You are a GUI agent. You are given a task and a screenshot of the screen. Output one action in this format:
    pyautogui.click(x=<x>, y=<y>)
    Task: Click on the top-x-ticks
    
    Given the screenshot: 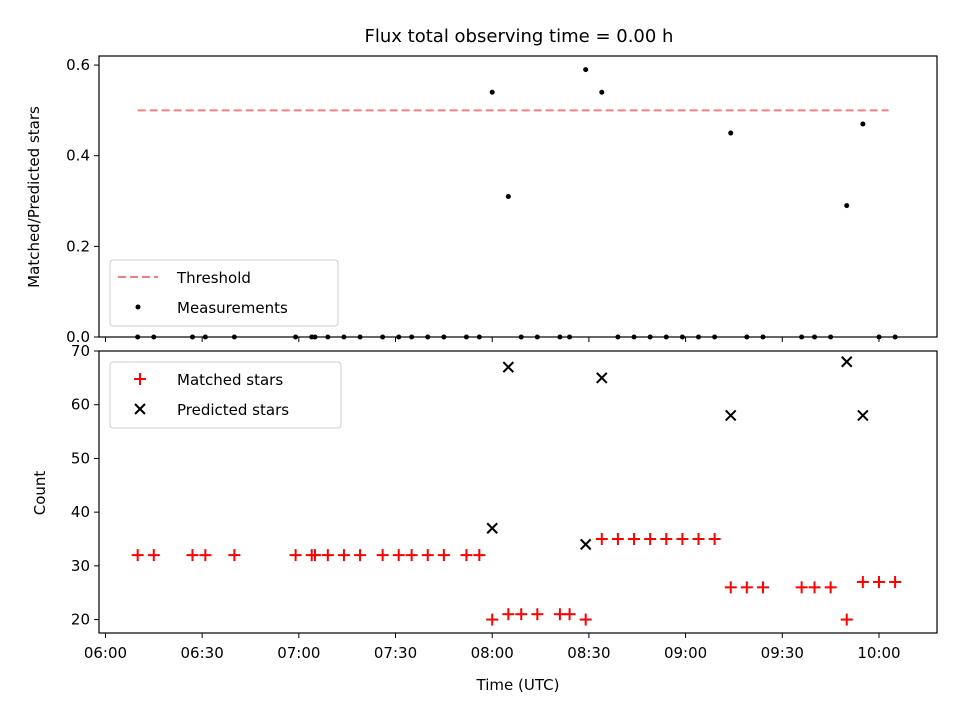 What is the action you would take?
    pyautogui.click(x=492, y=339)
    